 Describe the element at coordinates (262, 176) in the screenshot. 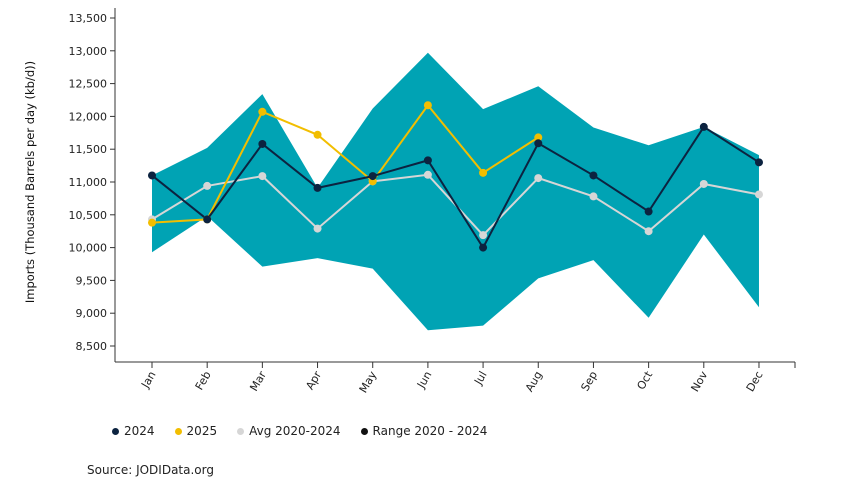

I see `point-avg-mar` at that location.